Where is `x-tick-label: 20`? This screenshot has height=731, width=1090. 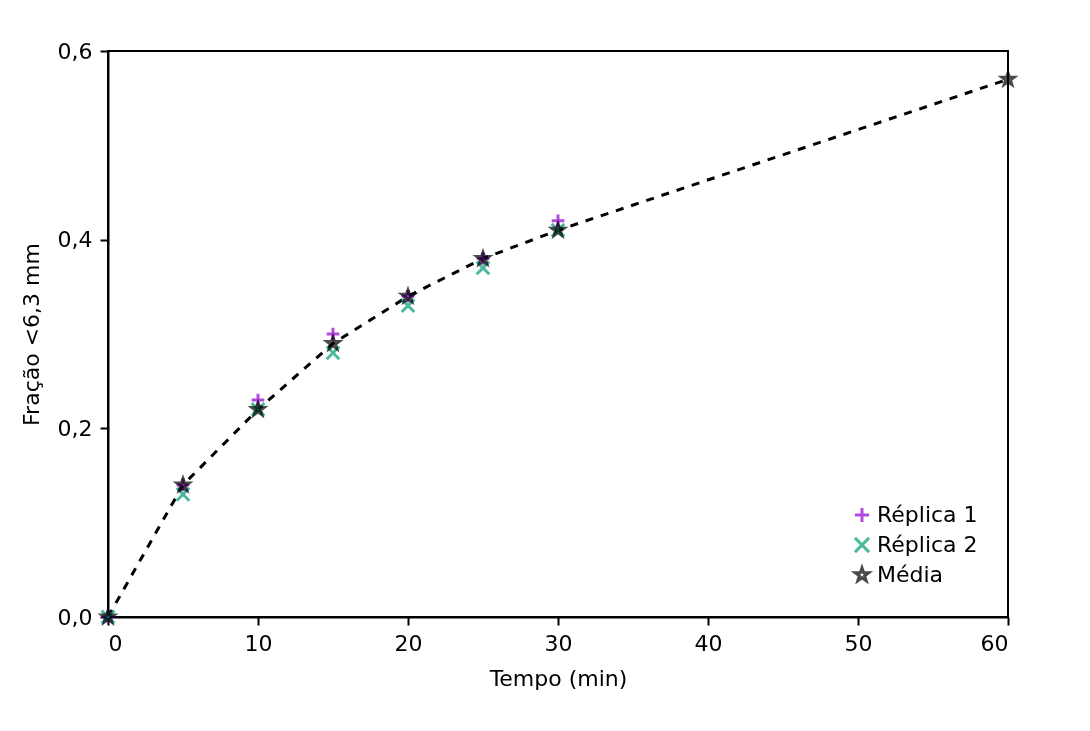
x-tick-label: 20 is located at coordinates (408, 643).